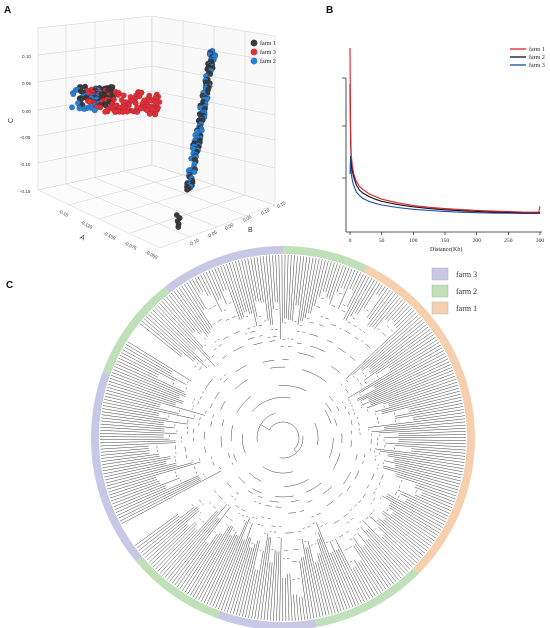  What do you see at coordinates (26, 83) in the screenshot?
I see `z-tick-label: 0.05` at bounding box center [26, 83].